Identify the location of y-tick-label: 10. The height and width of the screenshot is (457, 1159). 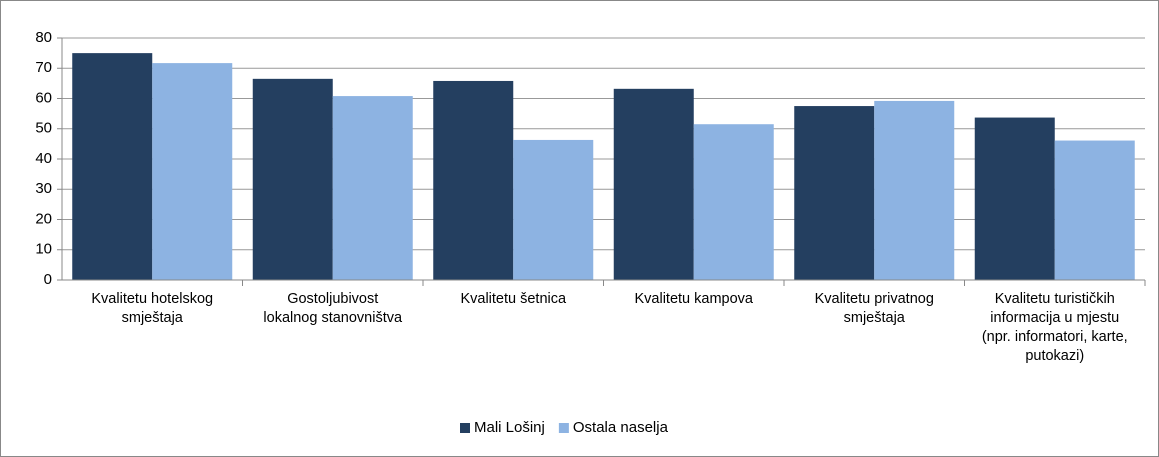
(43, 249).